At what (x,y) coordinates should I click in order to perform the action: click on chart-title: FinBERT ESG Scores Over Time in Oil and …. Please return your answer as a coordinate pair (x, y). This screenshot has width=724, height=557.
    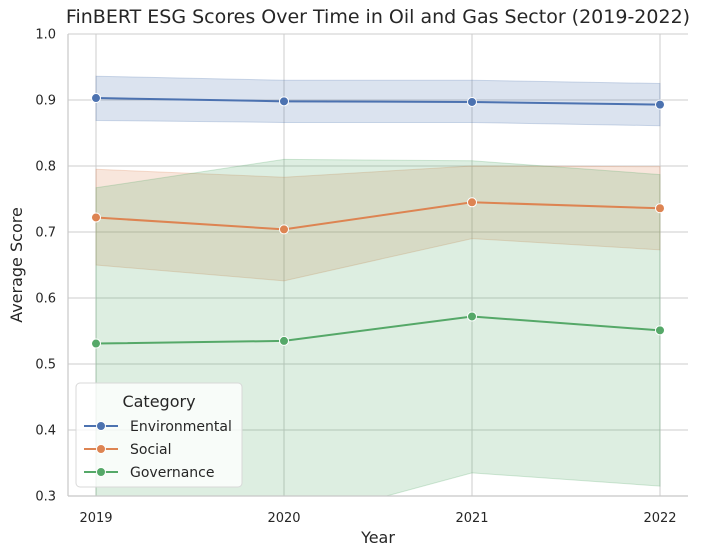
    Looking at the image, I should click on (378, 17).